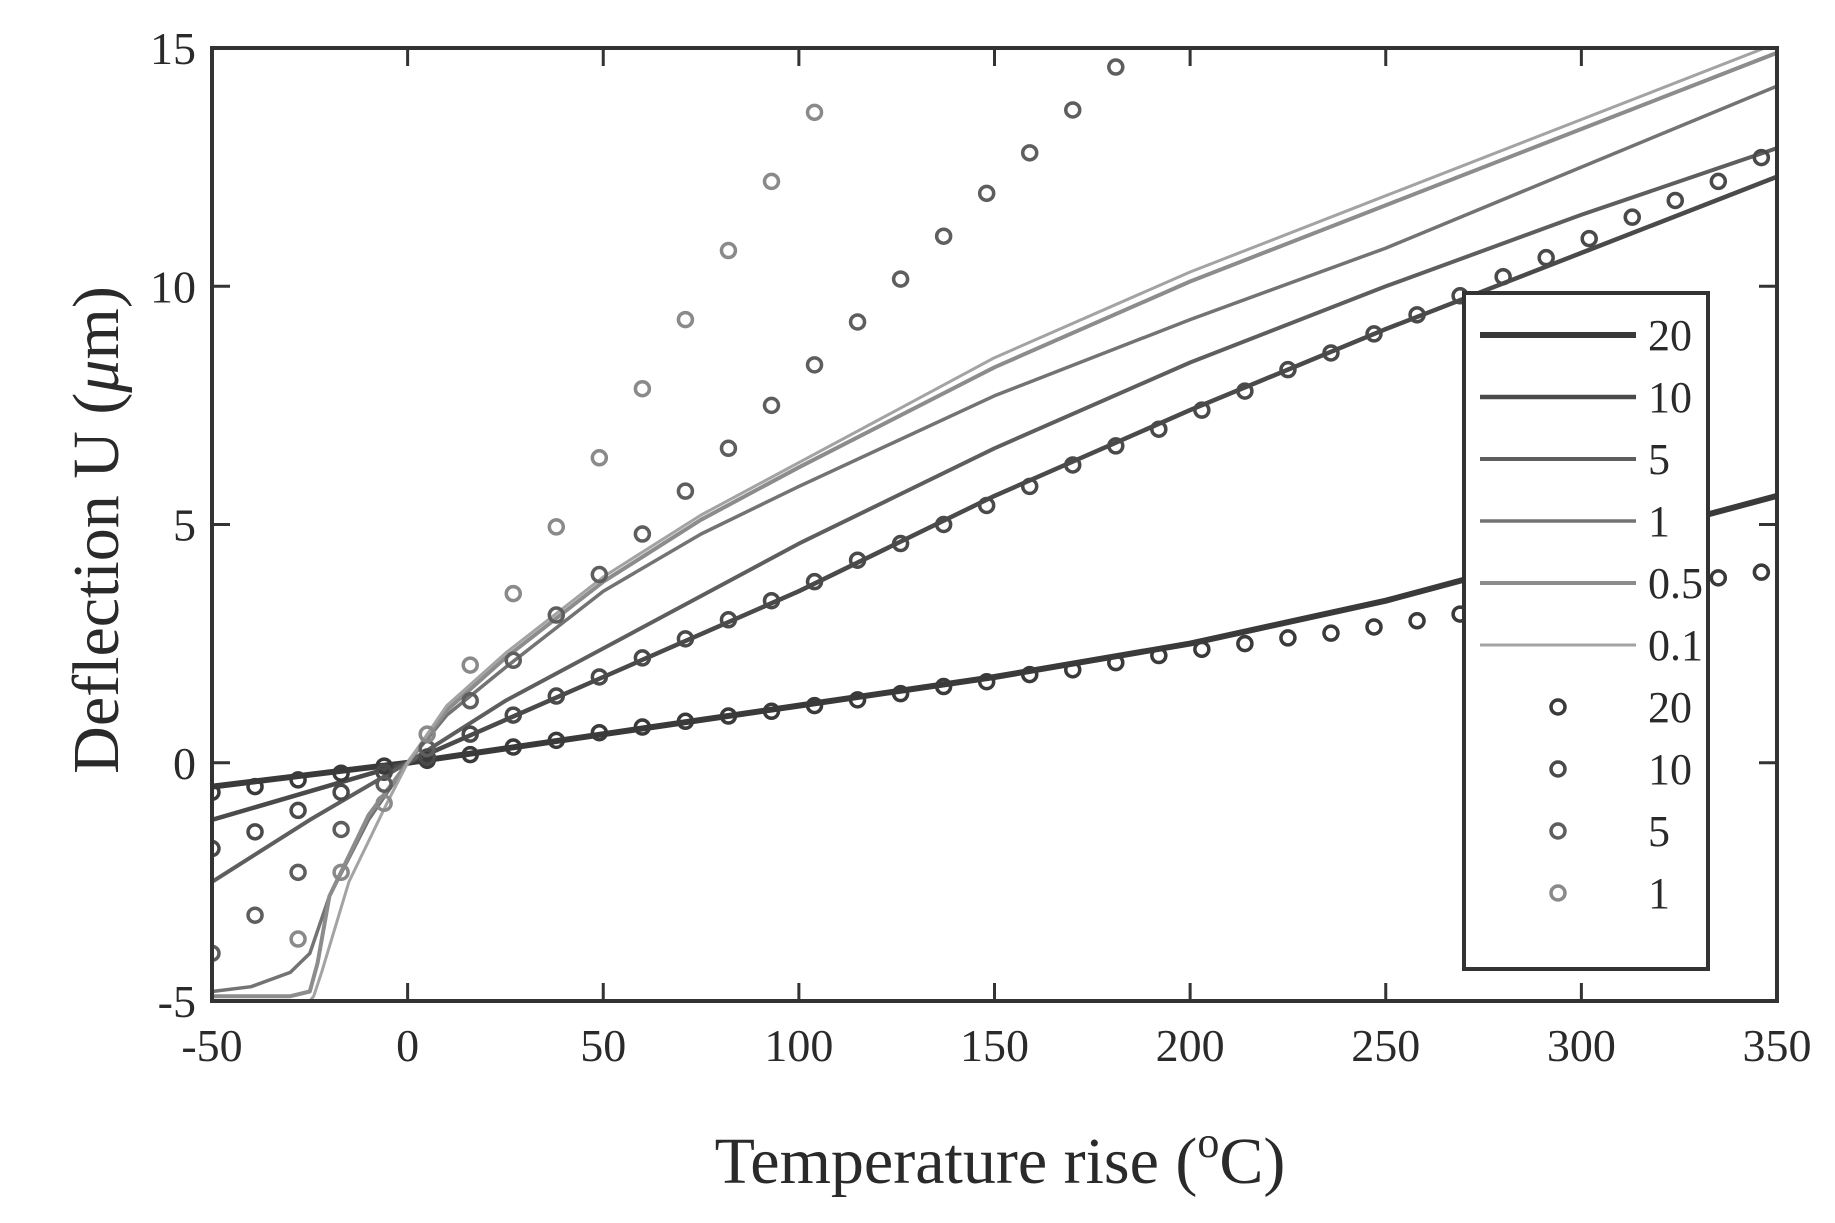 This screenshot has height=1223, width=1835. I want to click on y-tick-label: 5, so click(184, 525).